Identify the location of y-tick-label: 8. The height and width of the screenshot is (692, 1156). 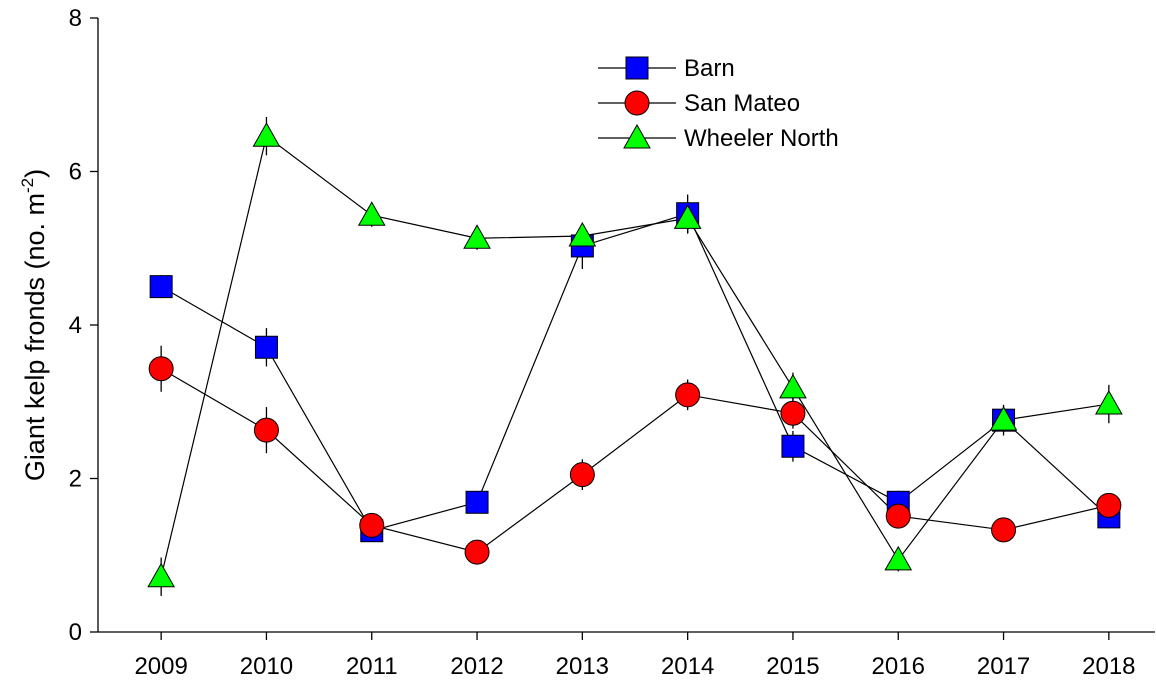
(75, 18).